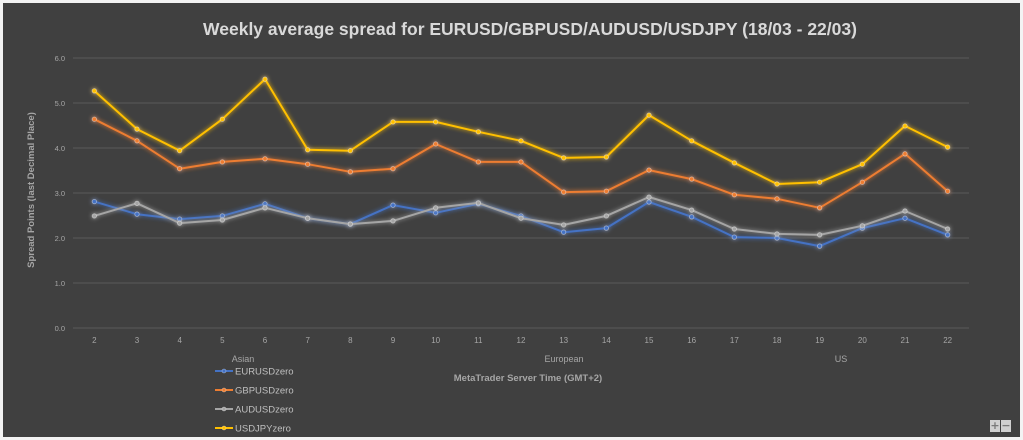 Image resolution: width=1023 pixels, height=440 pixels. What do you see at coordinates (1006, 425) in the screenshot?
I see `chart-zoom-out-button: −` at bounding box center [1006, 425].